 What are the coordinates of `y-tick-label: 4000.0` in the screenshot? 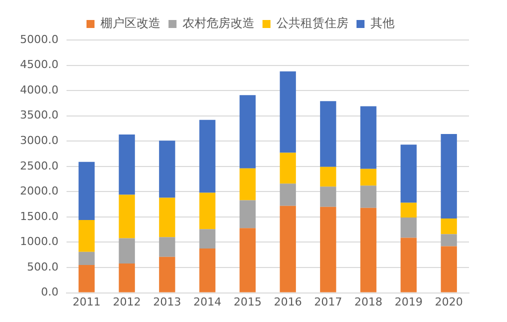 It's located at (39, 89).